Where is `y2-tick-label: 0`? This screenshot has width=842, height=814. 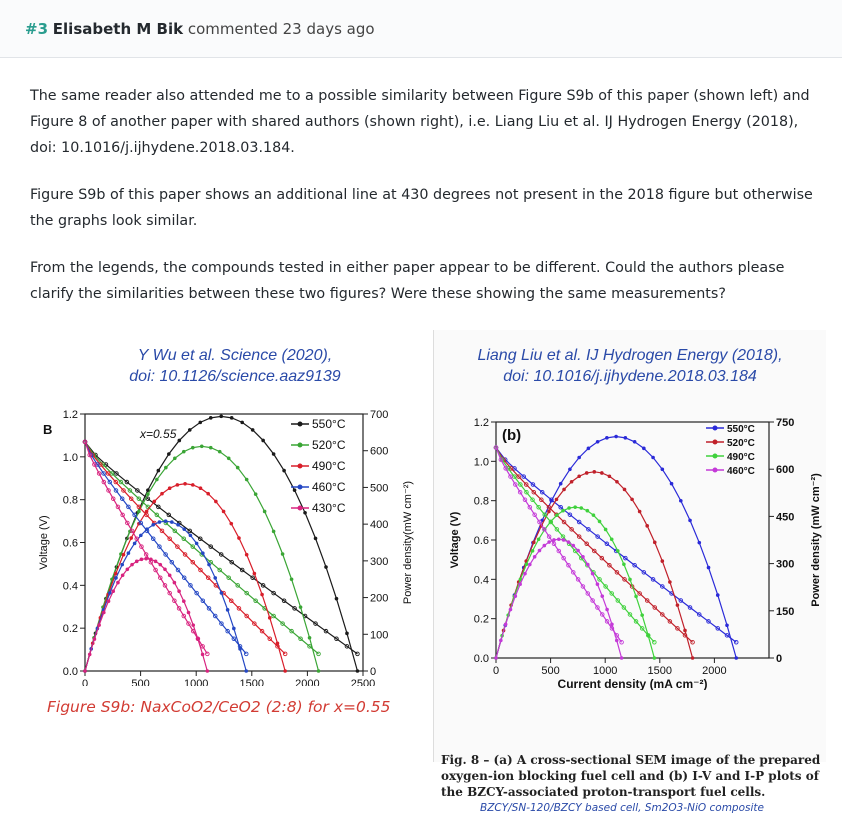
y2-tick-label: 0 is located at coordinates (779, 659).